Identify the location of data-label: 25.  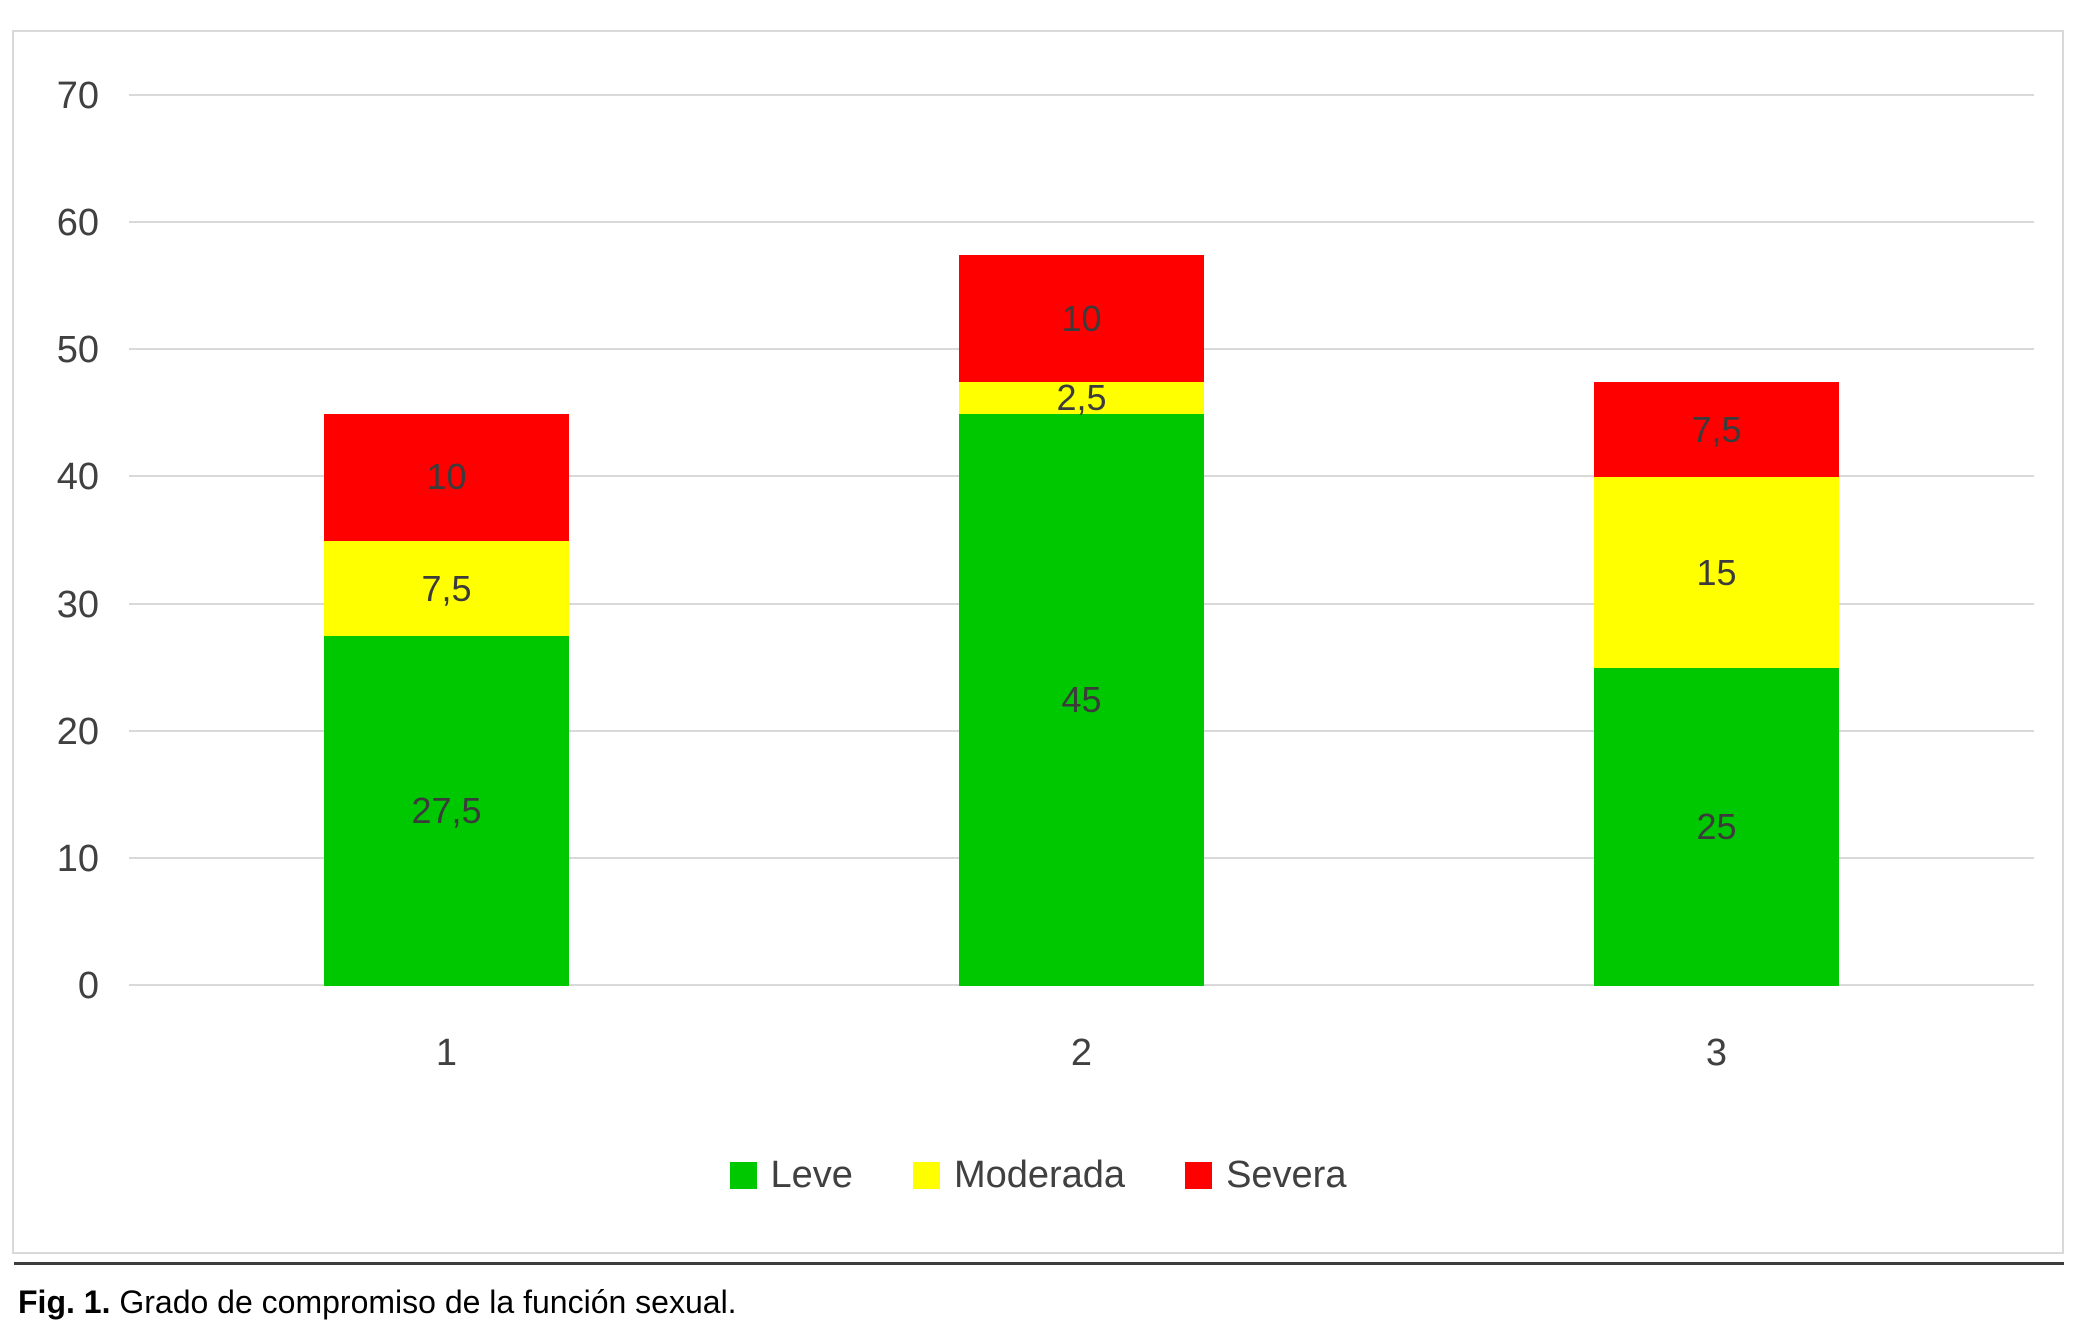
(1716, 827).